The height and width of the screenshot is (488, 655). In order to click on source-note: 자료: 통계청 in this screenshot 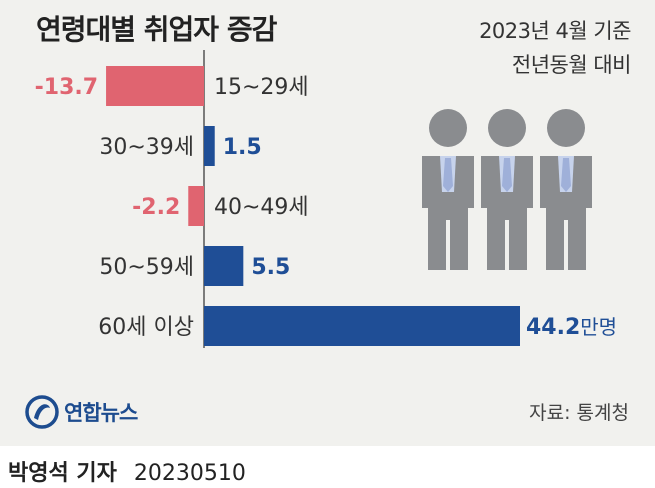, I will do `click(579, 413)`.